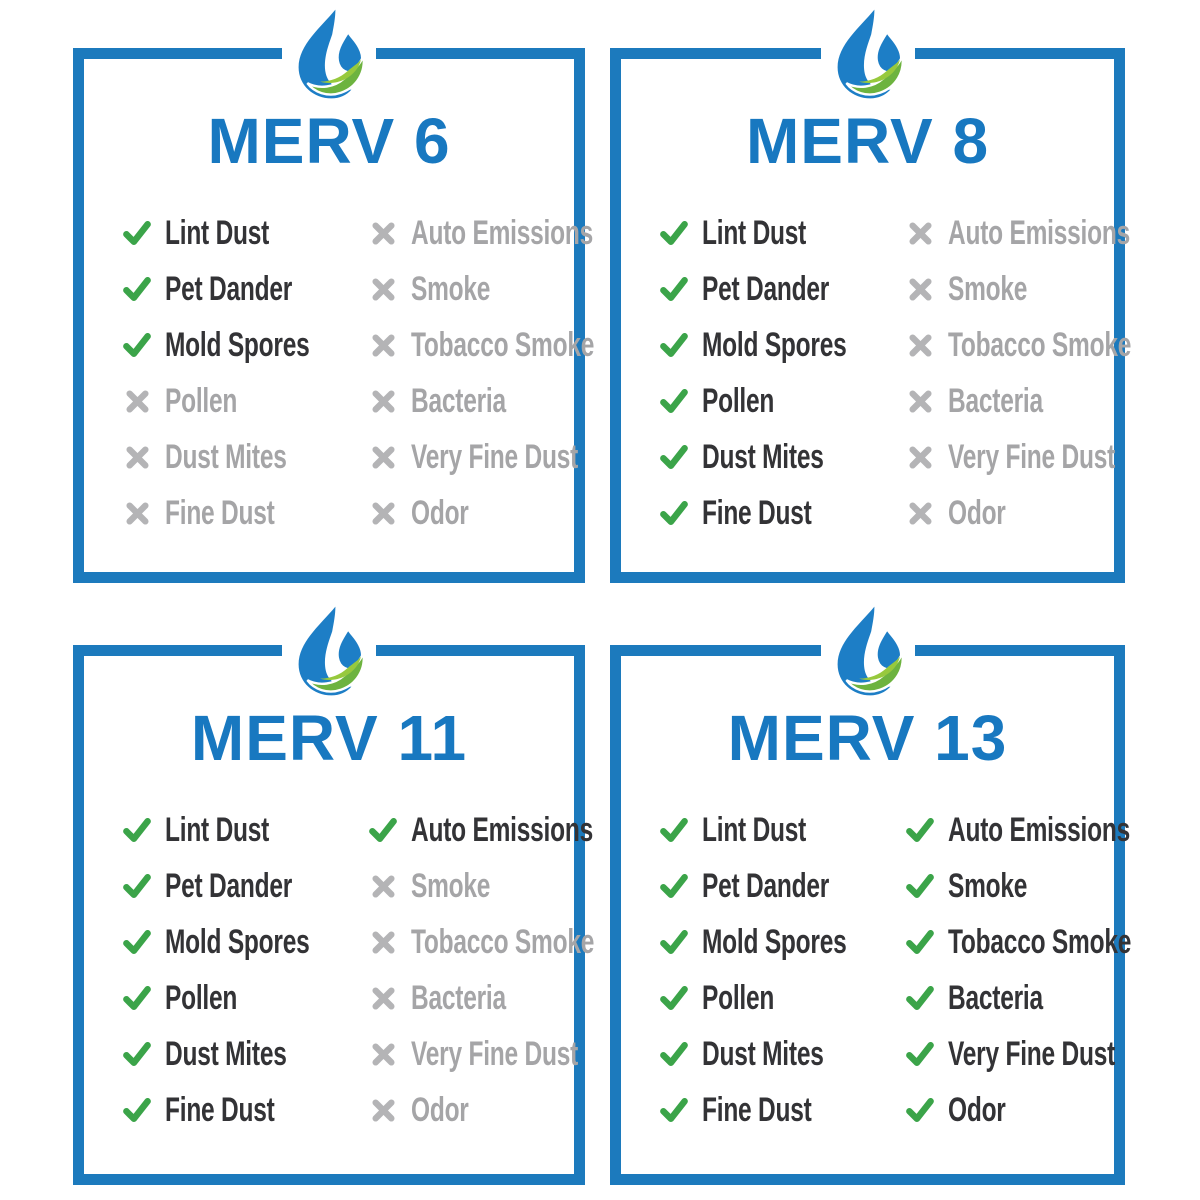  Describe the element at coordinates (763, 457) in the screenshot. I see `filter-item-label: Dust Mites` at that location.